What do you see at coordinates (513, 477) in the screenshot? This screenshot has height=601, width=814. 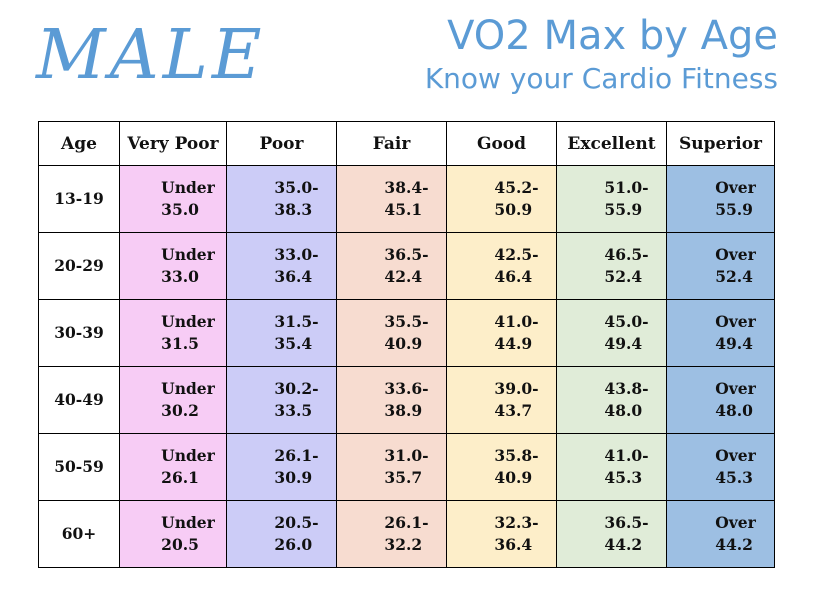 I see `value-line: 40.9` at bounding box center [513, 477].